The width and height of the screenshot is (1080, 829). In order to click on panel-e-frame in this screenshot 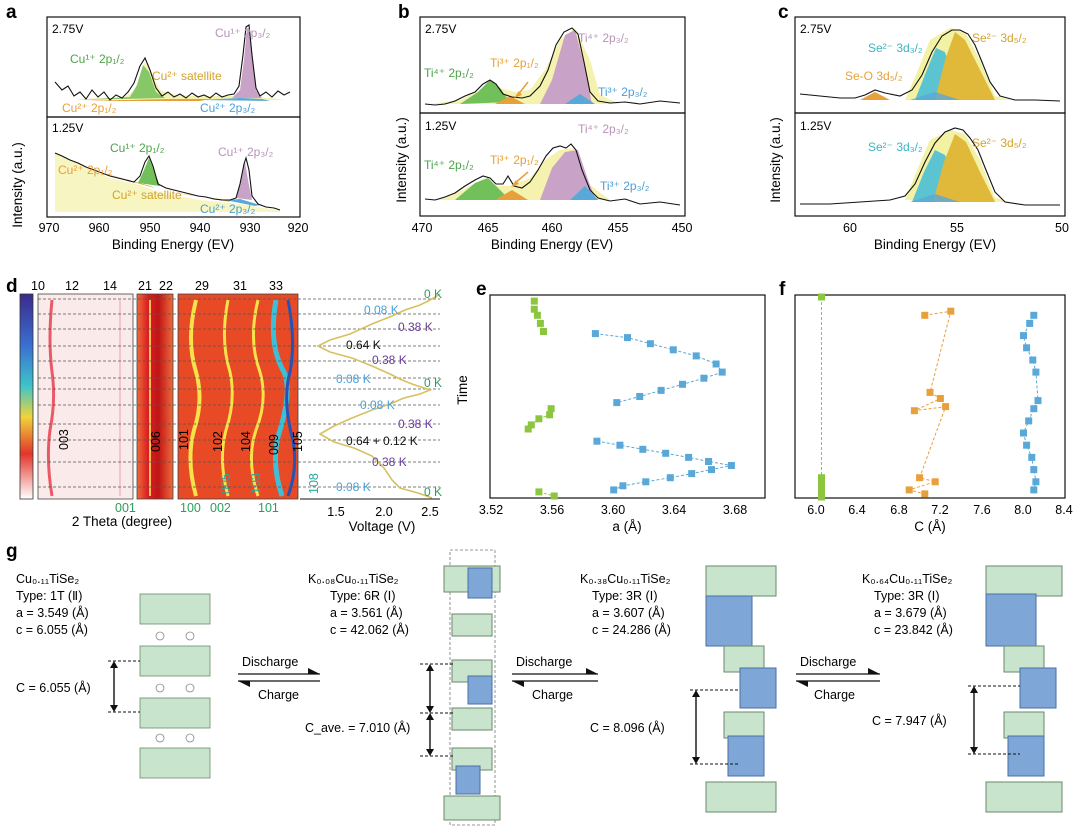, I will do `click(627, 396)`.